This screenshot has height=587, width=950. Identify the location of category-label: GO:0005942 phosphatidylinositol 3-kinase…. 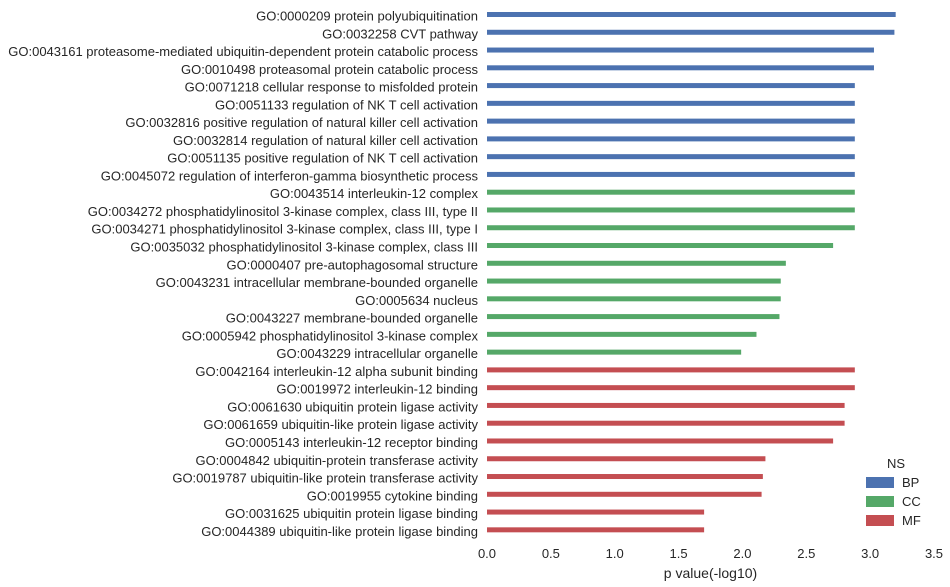
(330, 335).